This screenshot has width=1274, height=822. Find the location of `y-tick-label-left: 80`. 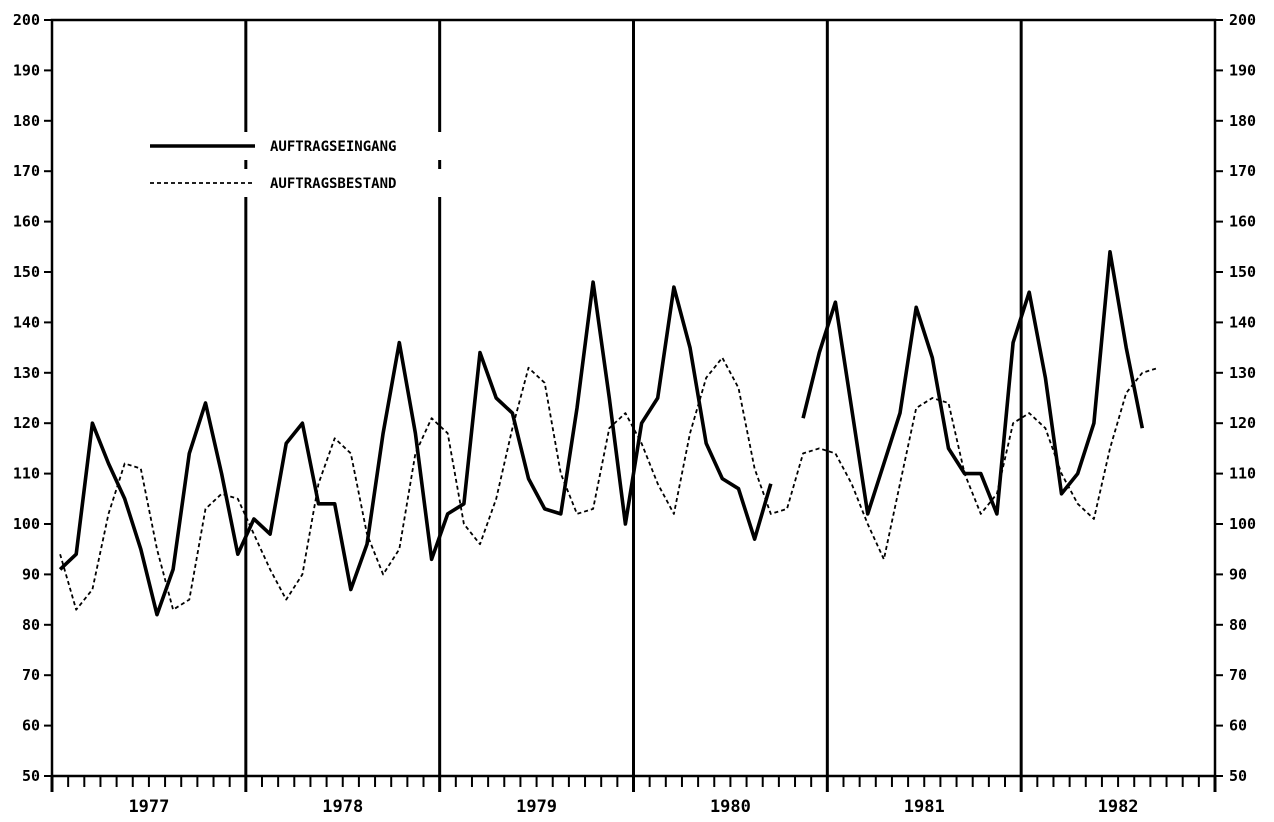

y-tick-label-left: 80 is located at coordinates (31, 625).